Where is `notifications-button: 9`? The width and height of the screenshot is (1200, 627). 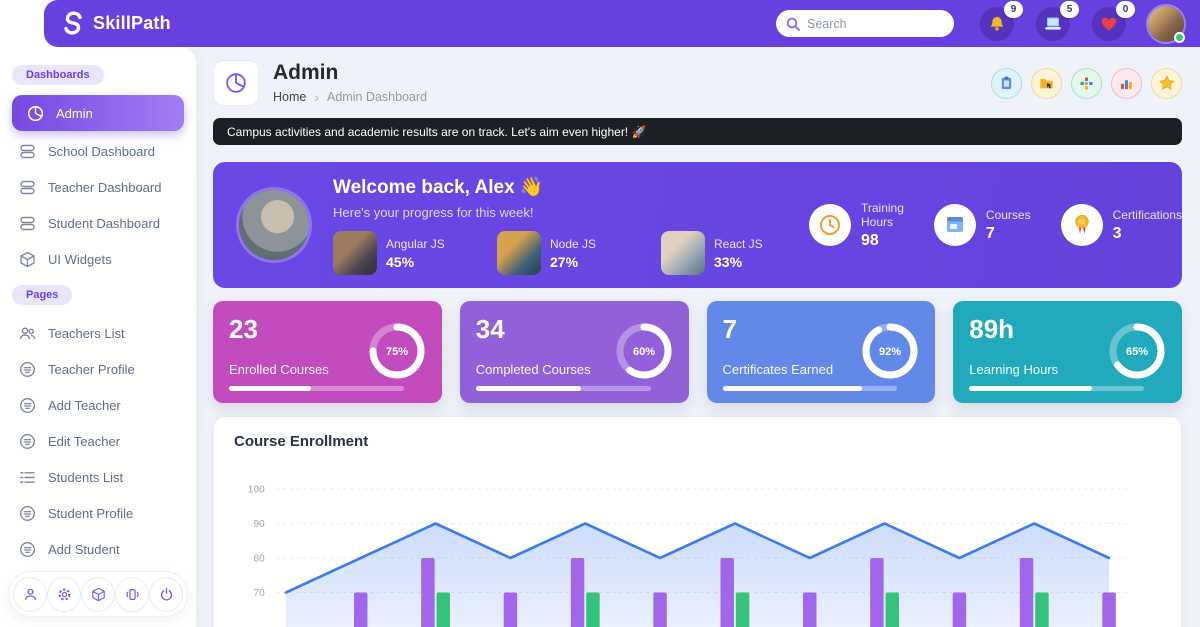 notifications-button: 9 is located at coordinates (1001, 20).